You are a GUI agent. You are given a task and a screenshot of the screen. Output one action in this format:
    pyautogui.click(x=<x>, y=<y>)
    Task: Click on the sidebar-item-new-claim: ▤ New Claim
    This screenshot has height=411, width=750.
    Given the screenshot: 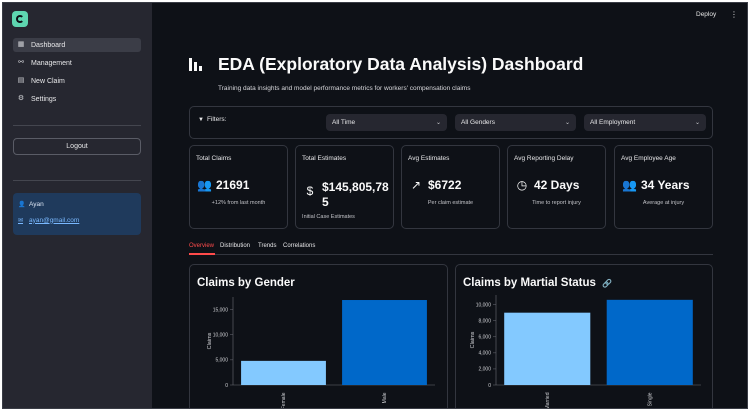 What is the action you would take?
    pyautogui.click(x=77, y=81)
    